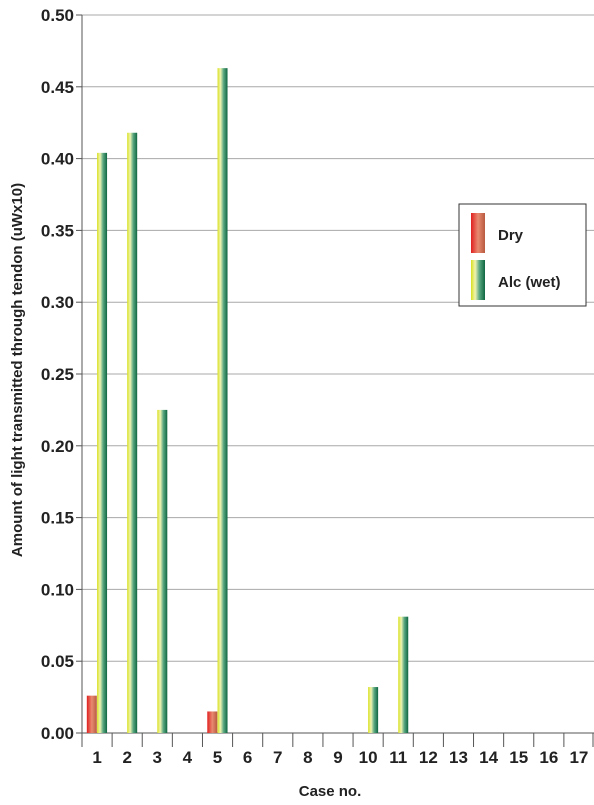  Describe the element at coordinates (57, 589) in the screenshot. I see `y-tick-label: 0.10` at that location.